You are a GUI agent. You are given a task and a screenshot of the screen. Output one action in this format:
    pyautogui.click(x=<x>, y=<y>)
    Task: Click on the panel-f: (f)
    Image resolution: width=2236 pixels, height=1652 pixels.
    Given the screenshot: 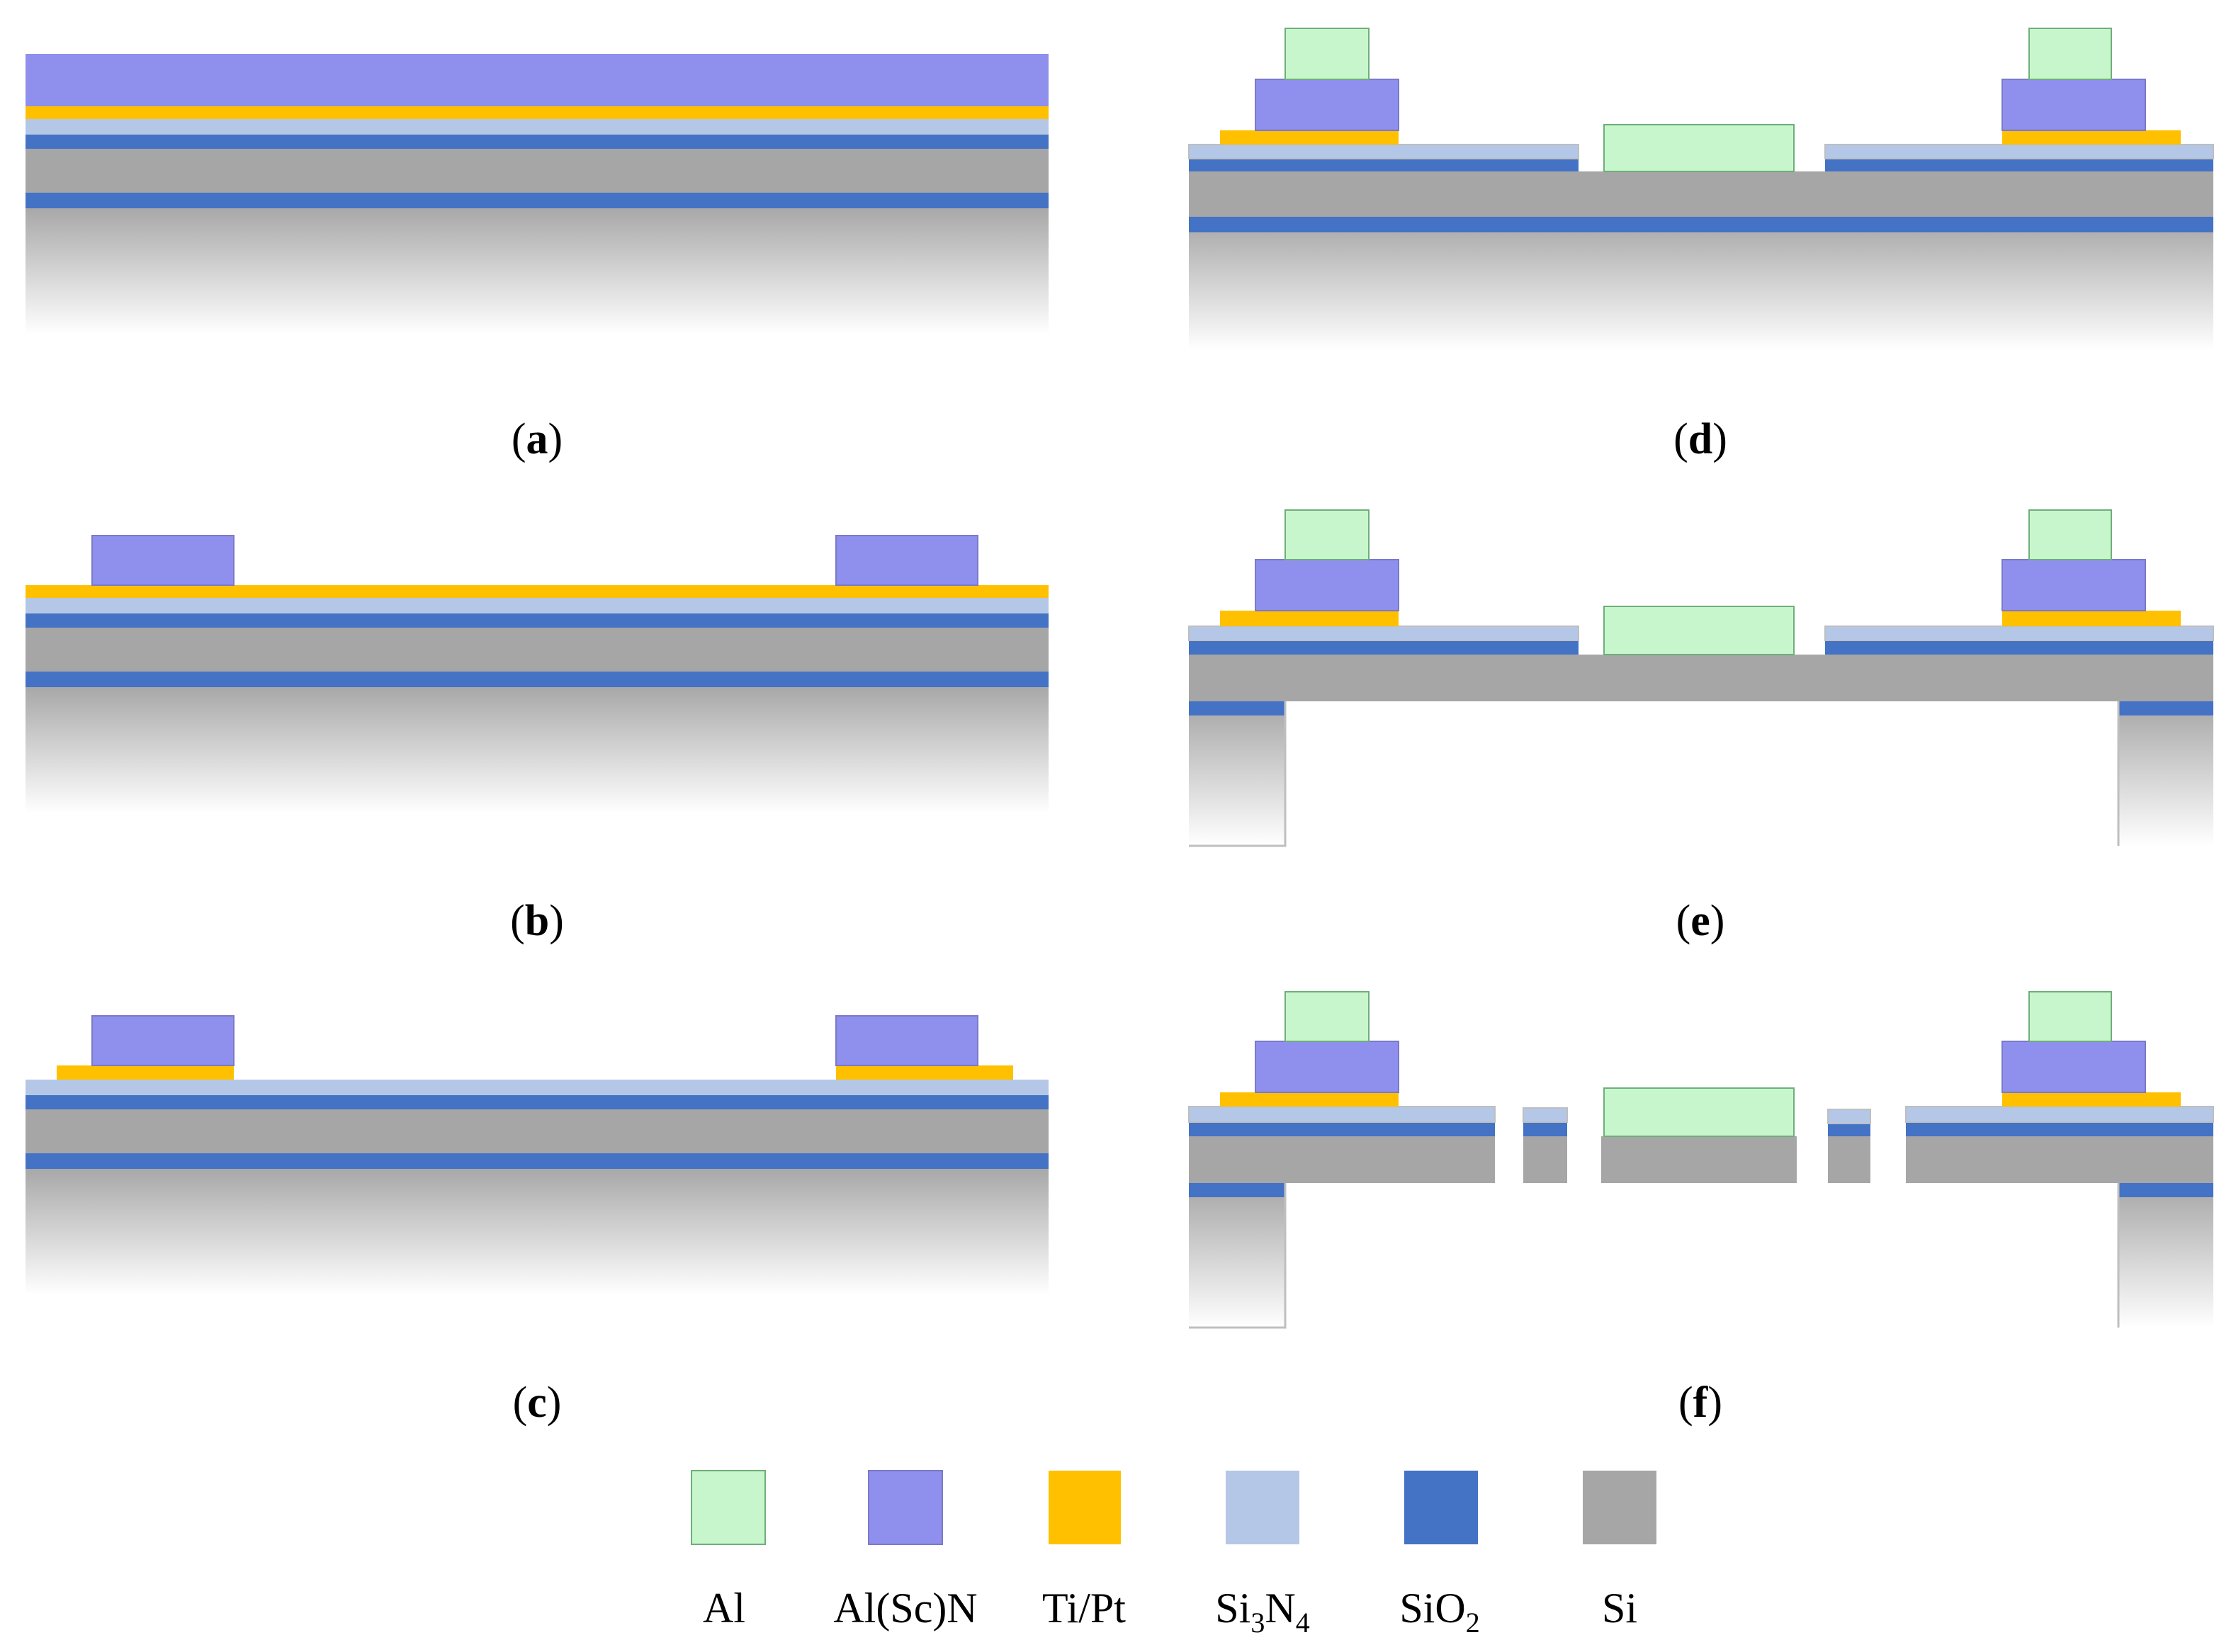 What is the action you would take?
    pyautogui.click(x=1701, y=1209)
    